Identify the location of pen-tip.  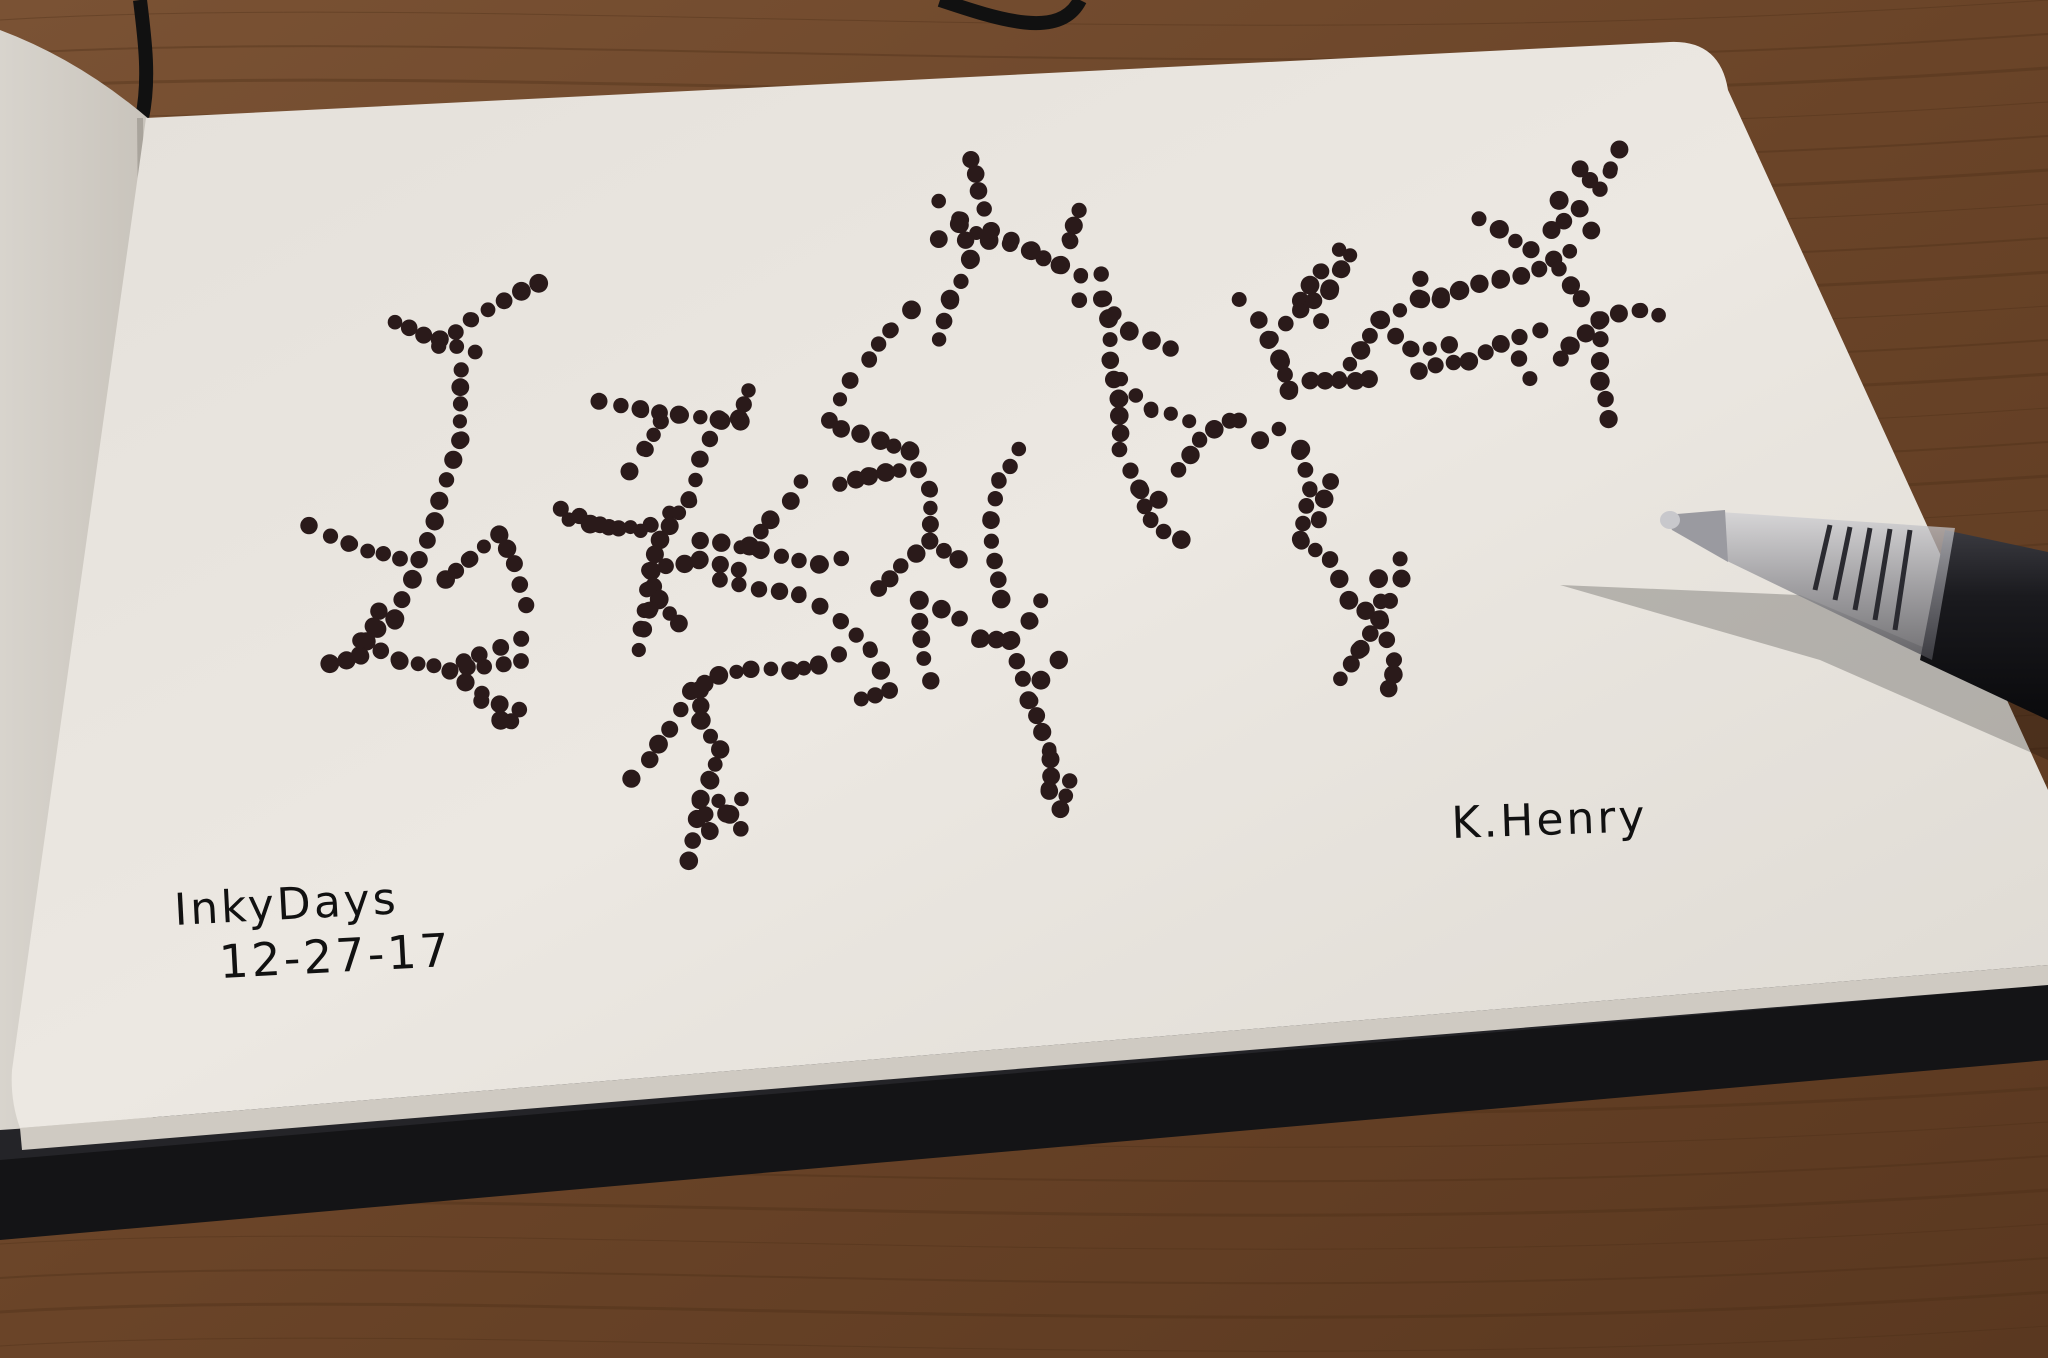
(1696, 536).